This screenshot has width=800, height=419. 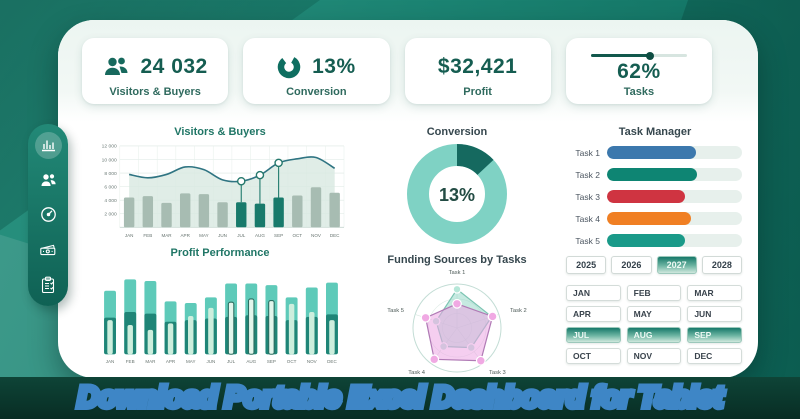 What do you see at coordinates (714, 356) in the screenshot?
I see `month-button-dec: DEC` at bounding box center [714, 356].